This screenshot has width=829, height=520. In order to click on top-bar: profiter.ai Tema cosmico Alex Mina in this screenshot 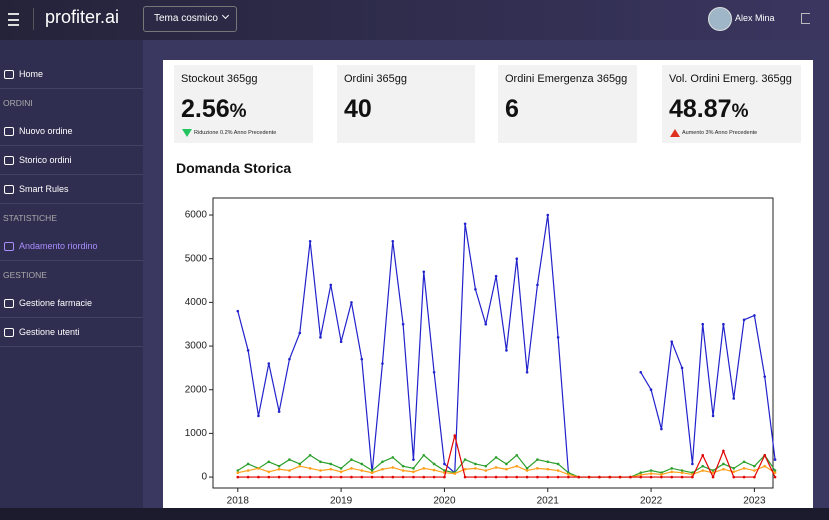, I will do `click(414, 20)`.